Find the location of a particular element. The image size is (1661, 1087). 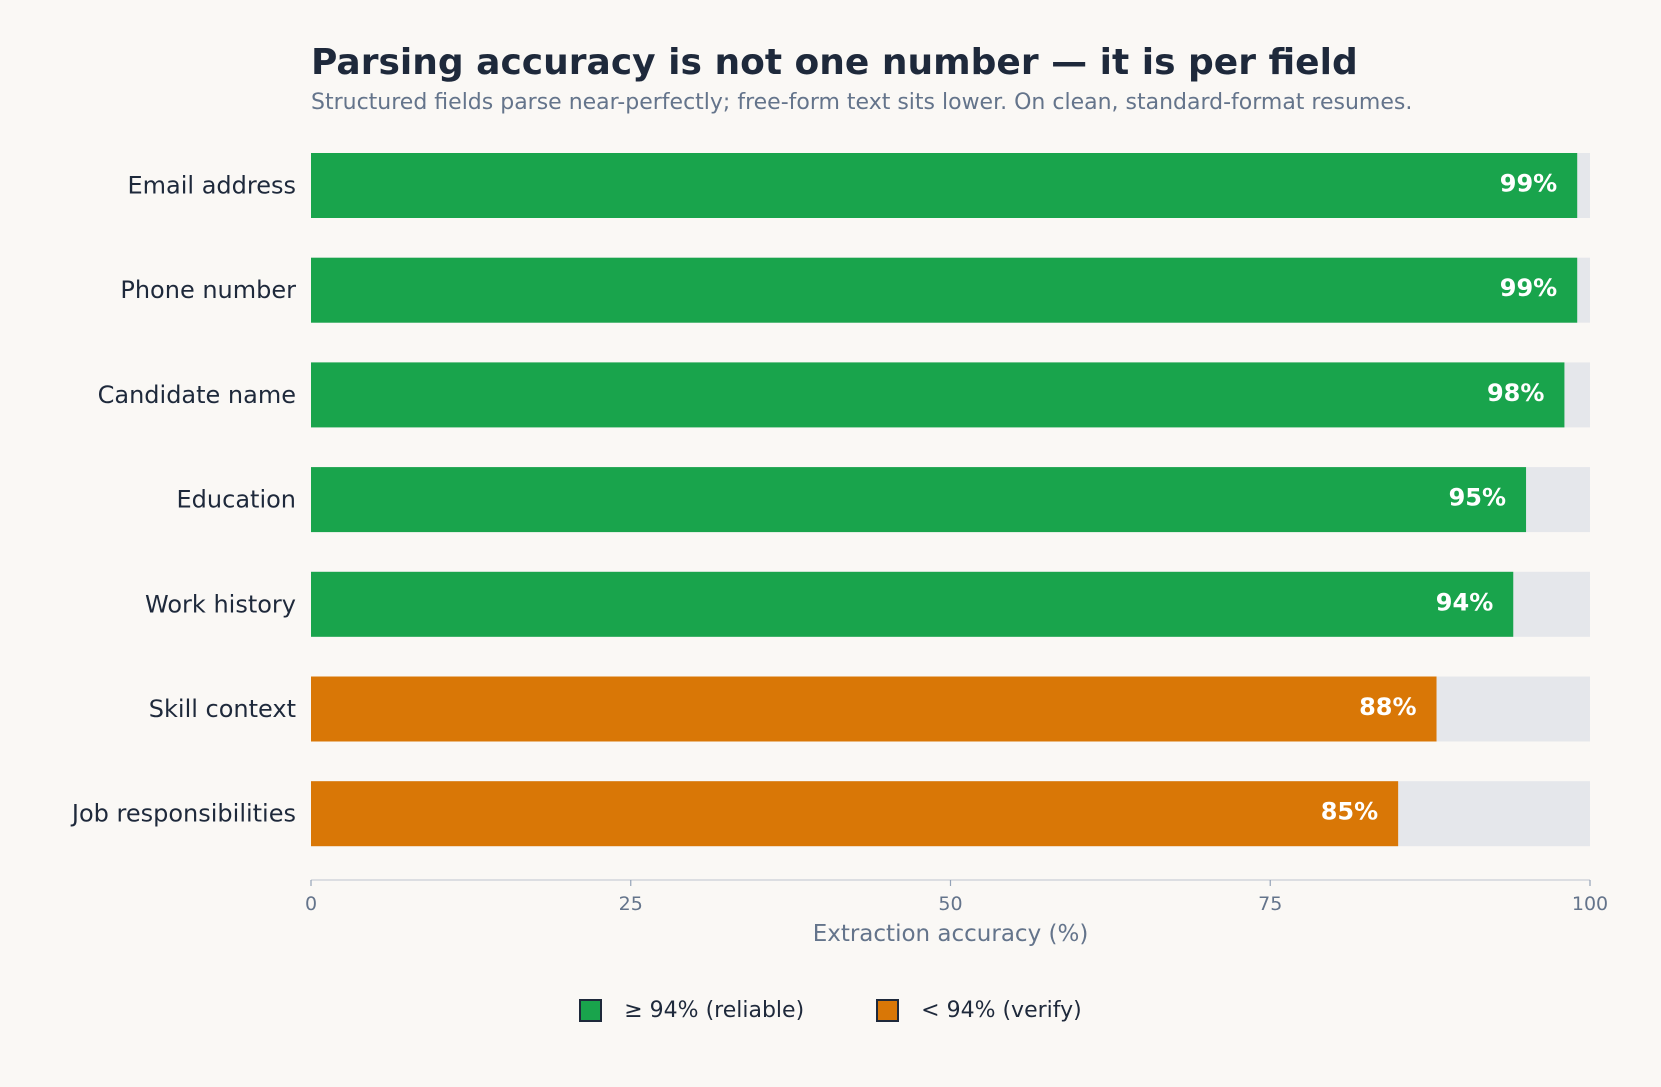

category-label: Education is located at coordinates (236, 500).